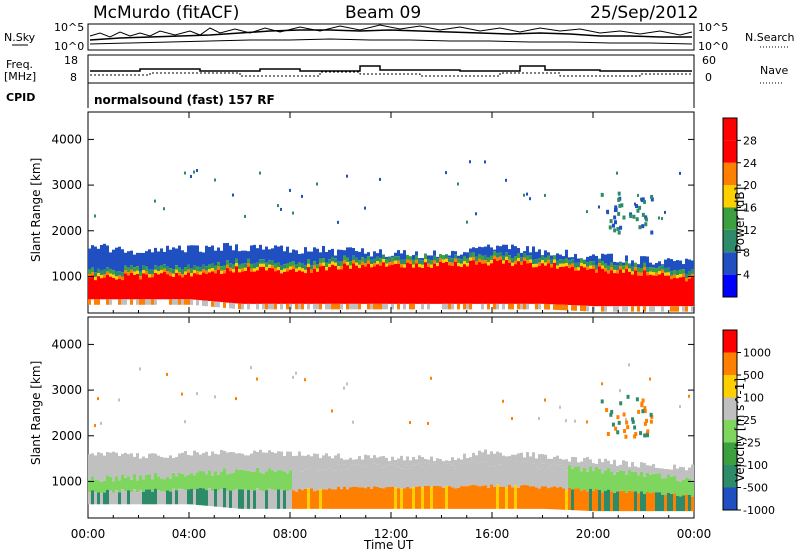 The image size is (800, 554). I want to click on power-ylabel: Slant Range [km], so click(36, 210).